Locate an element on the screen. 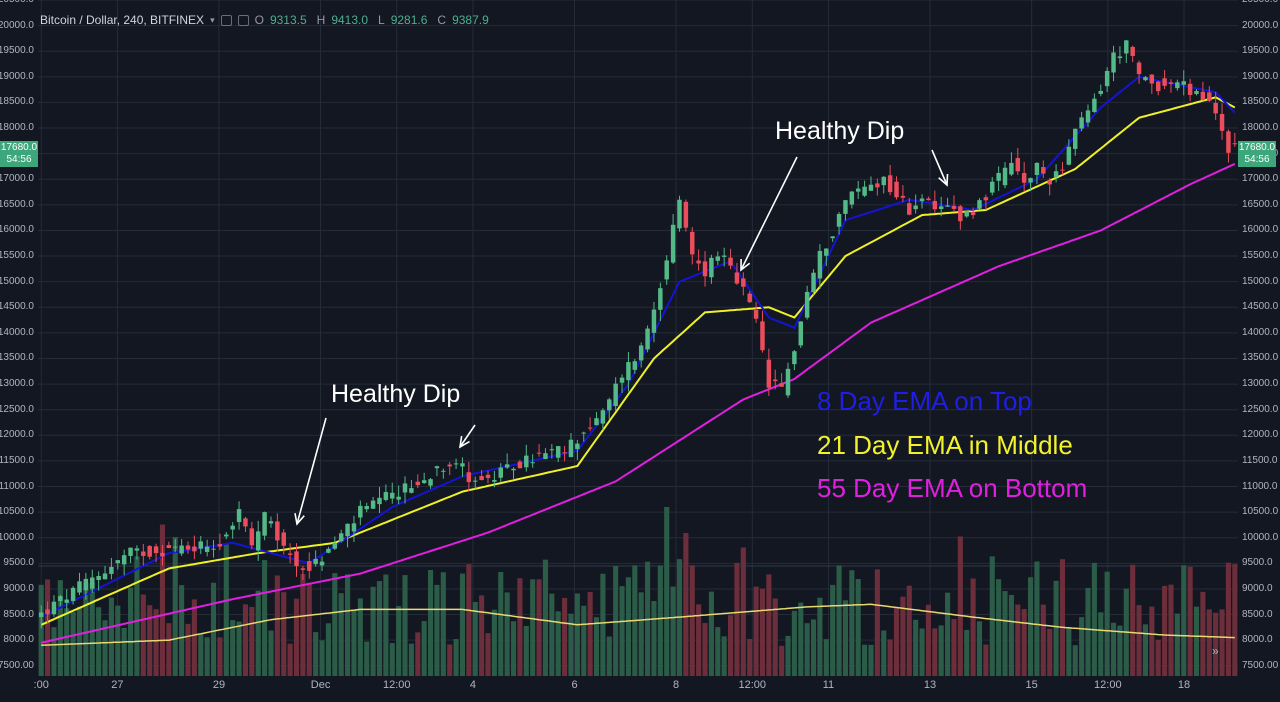  price-tick-label: 13000.0 is located at coordinates (17, 384).